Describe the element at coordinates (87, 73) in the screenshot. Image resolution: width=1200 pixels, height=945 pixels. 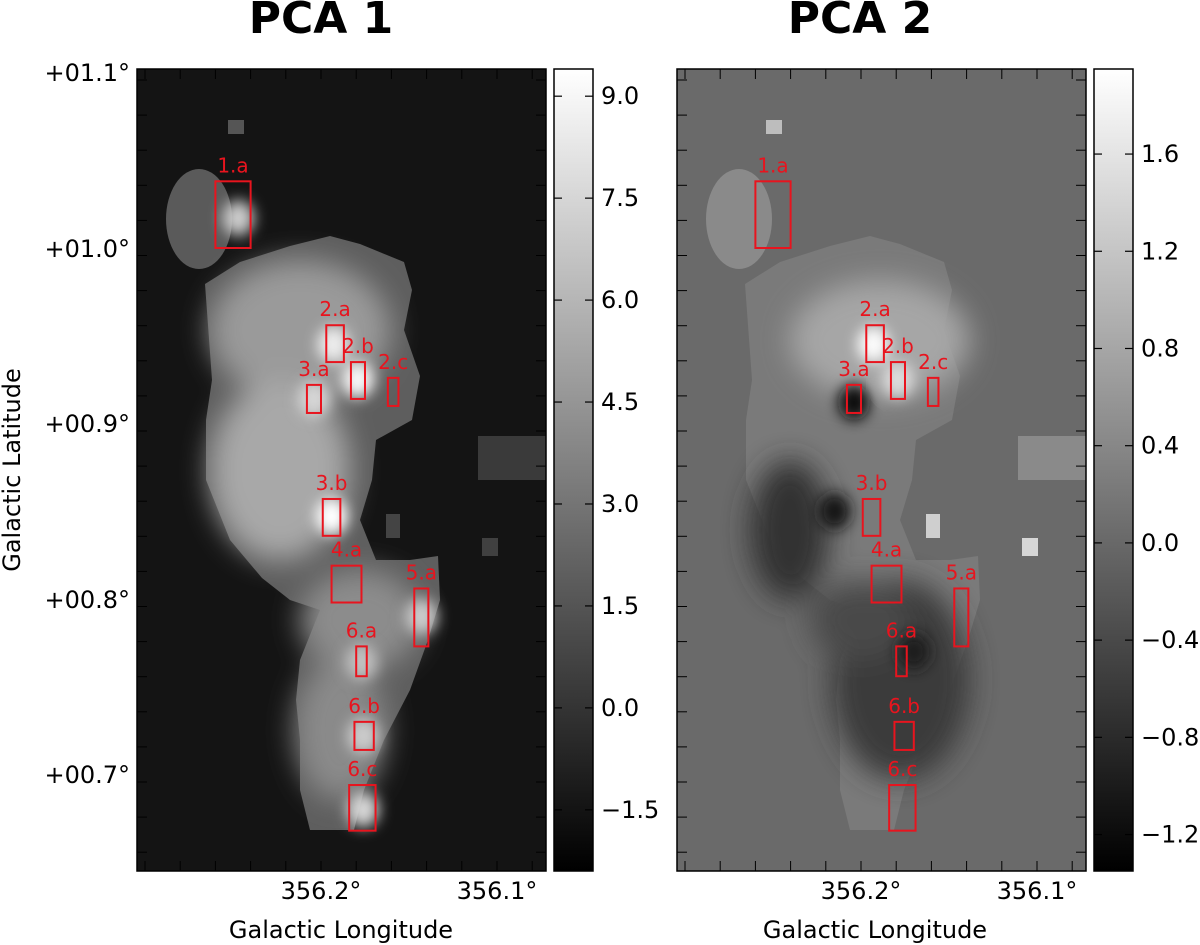
I see `y-tick-label: +01.1°` at that location.